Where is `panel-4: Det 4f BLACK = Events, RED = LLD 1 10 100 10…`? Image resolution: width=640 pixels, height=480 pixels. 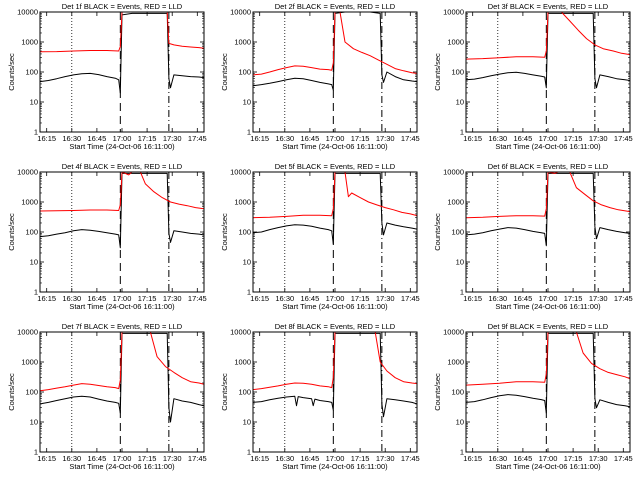 panel-4: Det 4f BLACK = Events, RED = LLD 1 10 100 10… is located at coordinates (107, 236).